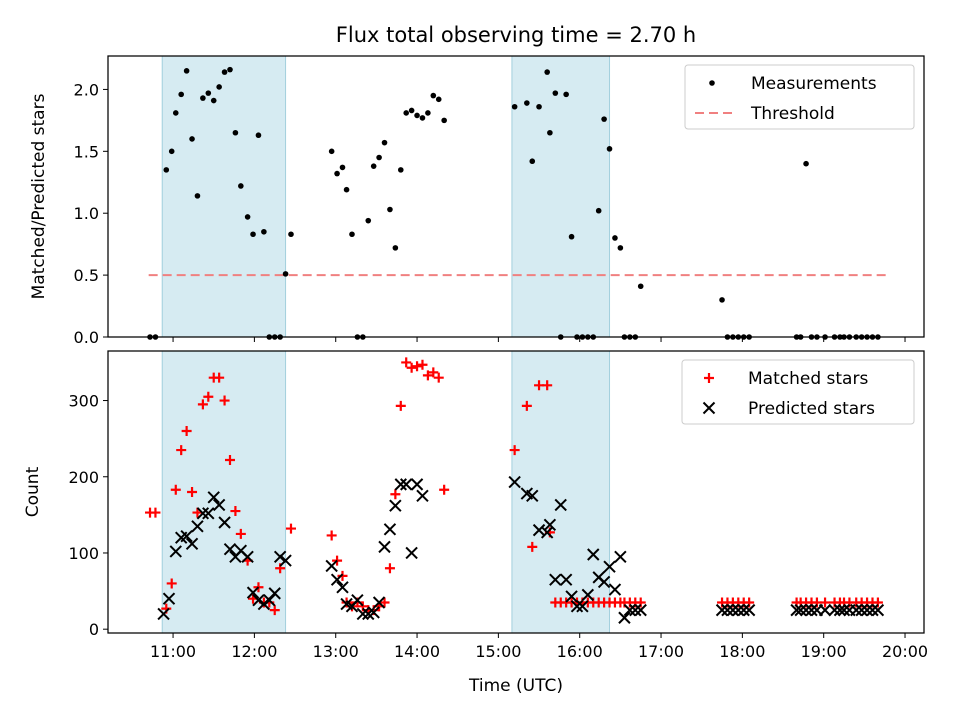 This screenshot has height=720, width=960. I want to click on figure-title: Flux total observing time = 2.70 h, so click(516, 35).